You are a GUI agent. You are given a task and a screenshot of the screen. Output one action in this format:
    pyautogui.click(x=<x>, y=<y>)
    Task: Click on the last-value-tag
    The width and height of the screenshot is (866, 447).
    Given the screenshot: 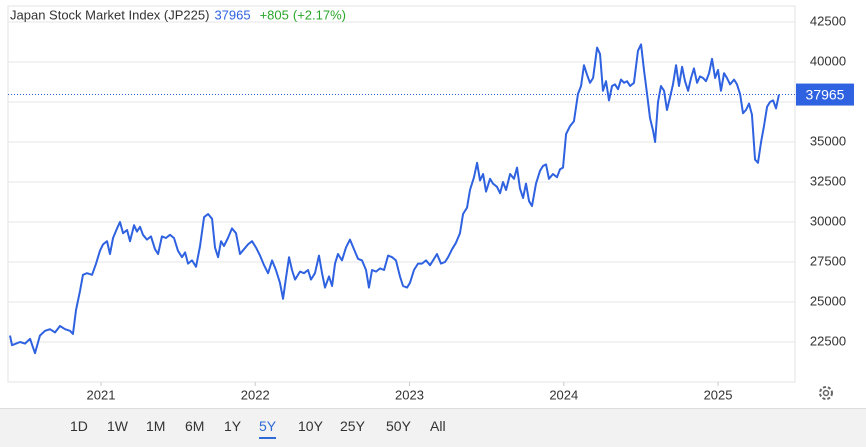 What is the action you would take?
    pyautogui.click(x=825, y=94)
    